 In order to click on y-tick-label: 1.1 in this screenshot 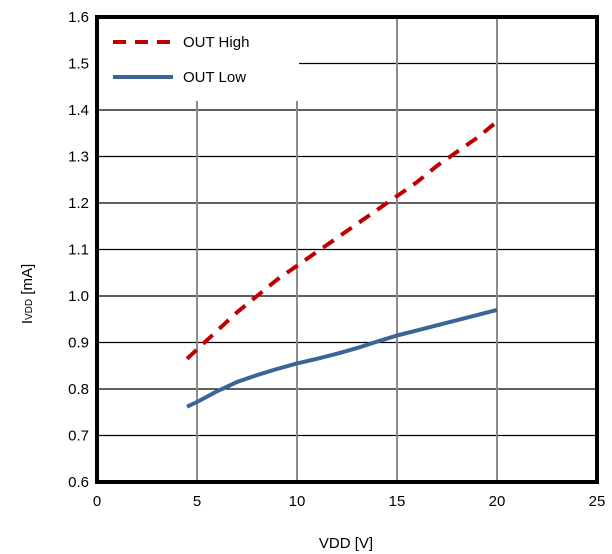, I will do `click(78, 250)`.